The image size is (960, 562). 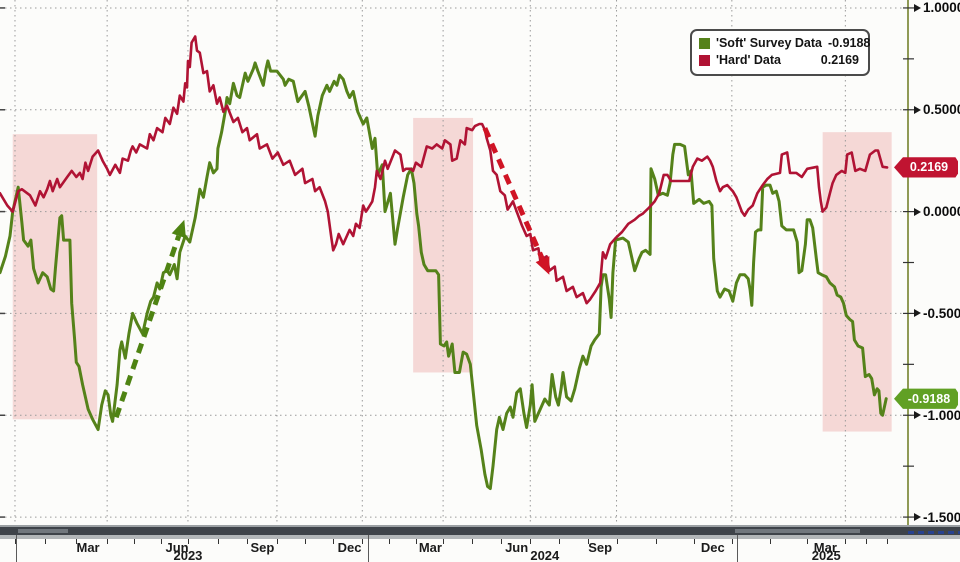 I want to click on up-trend-arrow, so click(x=147, y=326).